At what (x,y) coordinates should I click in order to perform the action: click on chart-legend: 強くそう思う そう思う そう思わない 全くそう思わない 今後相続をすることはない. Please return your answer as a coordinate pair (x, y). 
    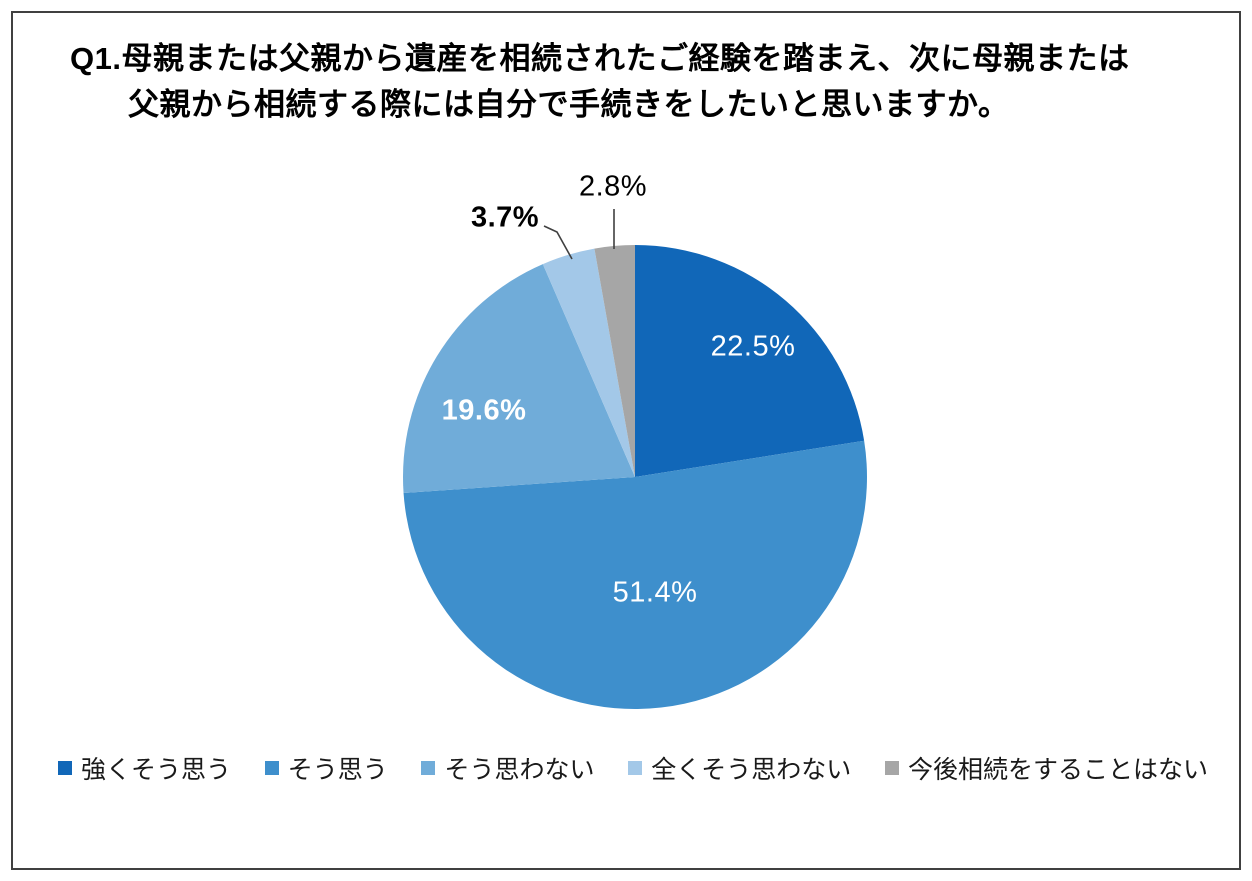
    Looking at the image, I should click on (633, 768).